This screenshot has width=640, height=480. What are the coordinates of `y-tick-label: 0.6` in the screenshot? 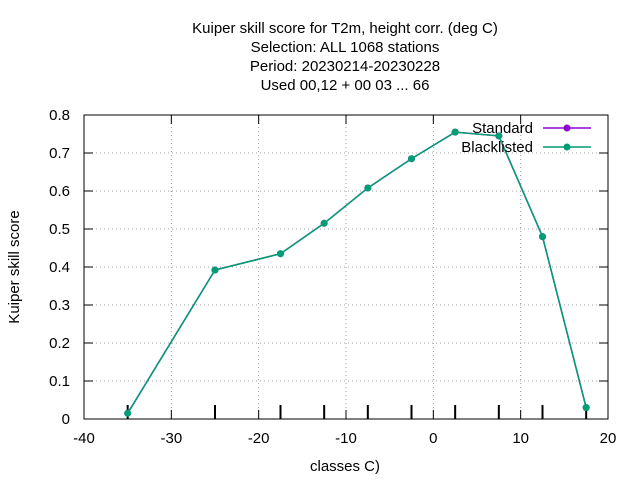 It's located at (59, 191).